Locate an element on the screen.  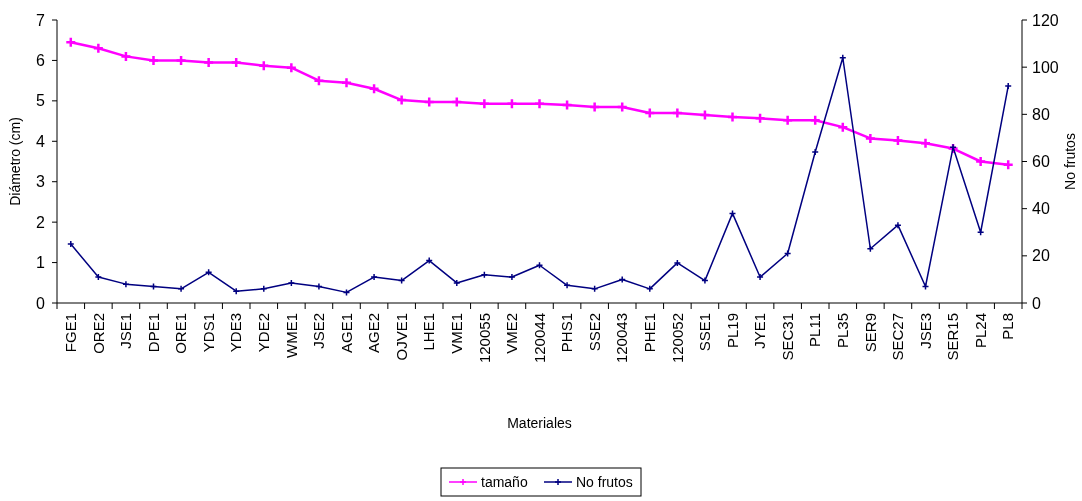
x-tick-label: 120043 is located at coordinates (622, 338).